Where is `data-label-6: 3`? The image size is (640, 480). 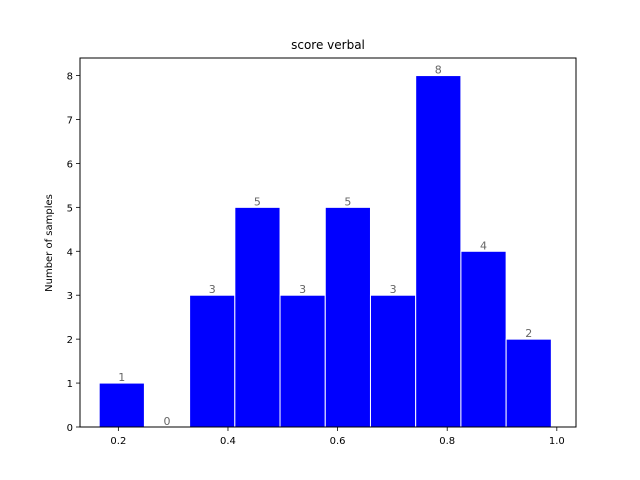 data-label-6: 3 is located at coordinates (393, 289).